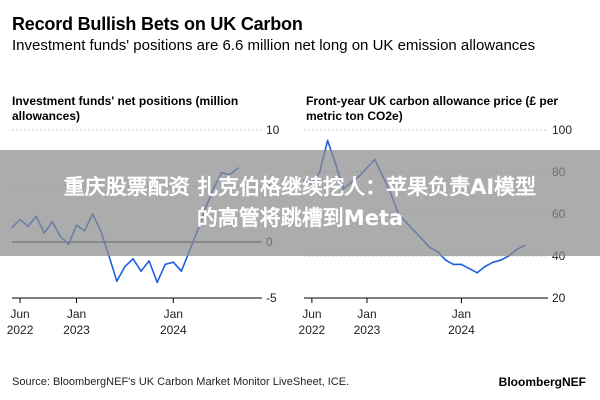  Describe the element at coordinates (311, 314) in the screenshot. I see `carbon-price-x-tick-label: Jun` at that location.